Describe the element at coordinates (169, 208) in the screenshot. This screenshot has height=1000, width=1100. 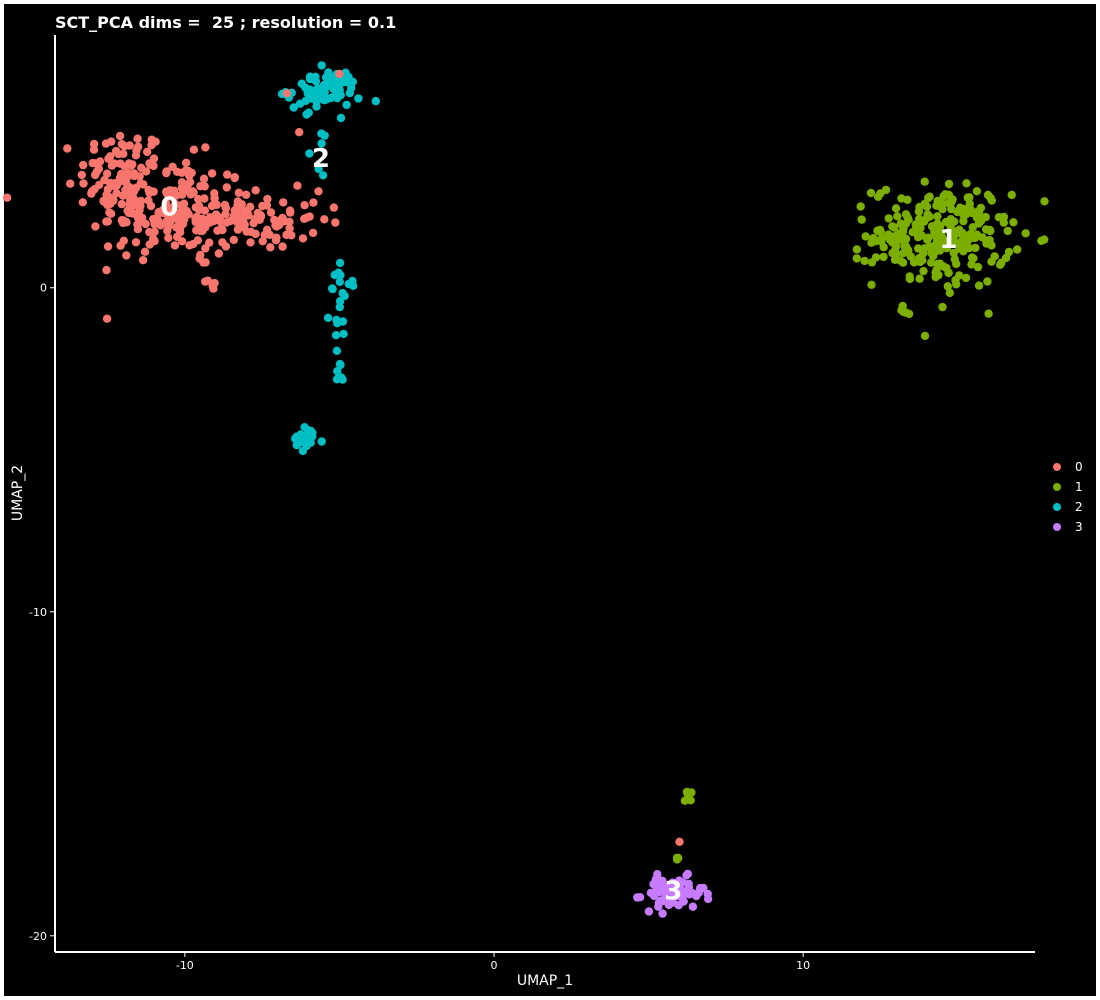
I see `cluster-label-0: 0` at that location.